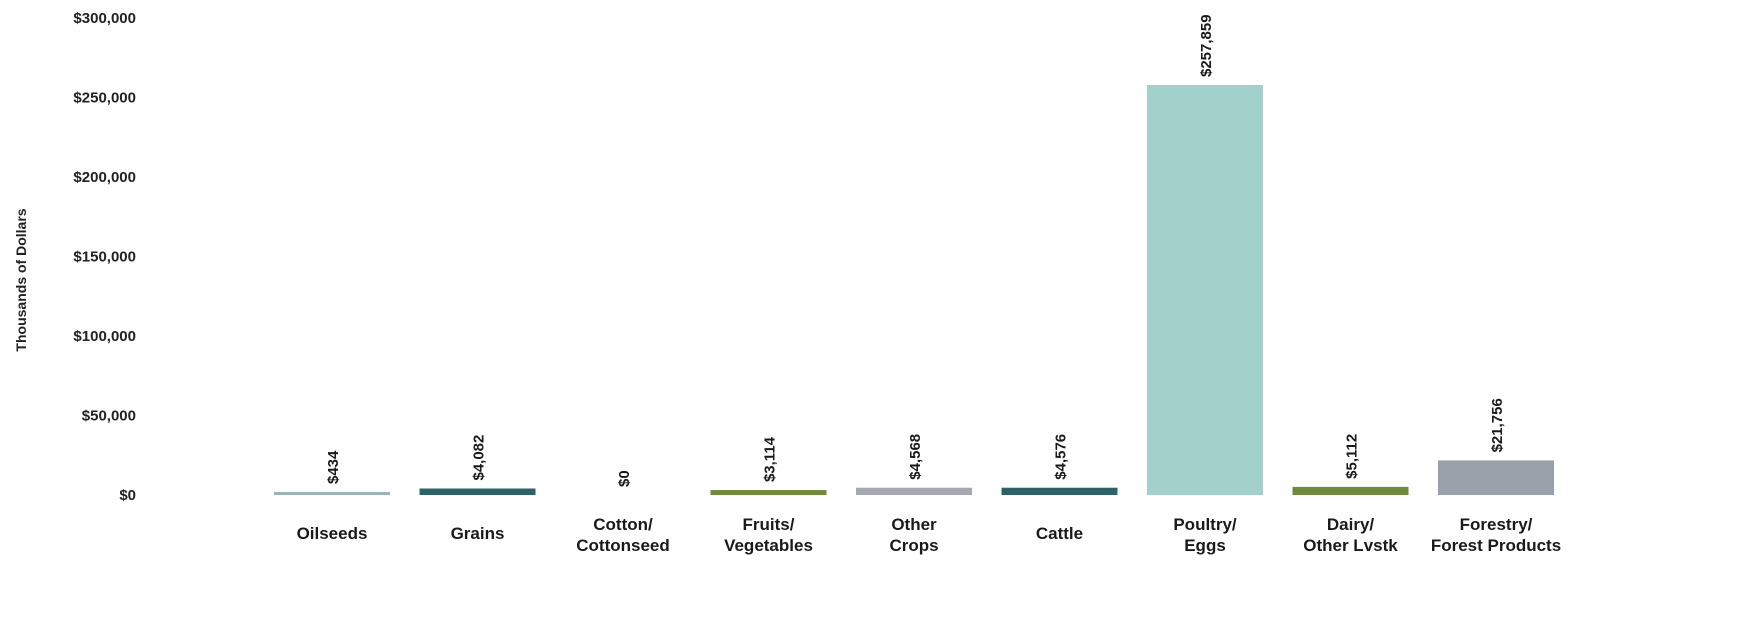 This screenshot has height=621, width=1746. I want to click on bar-data-label: $0, so click(624, 478).